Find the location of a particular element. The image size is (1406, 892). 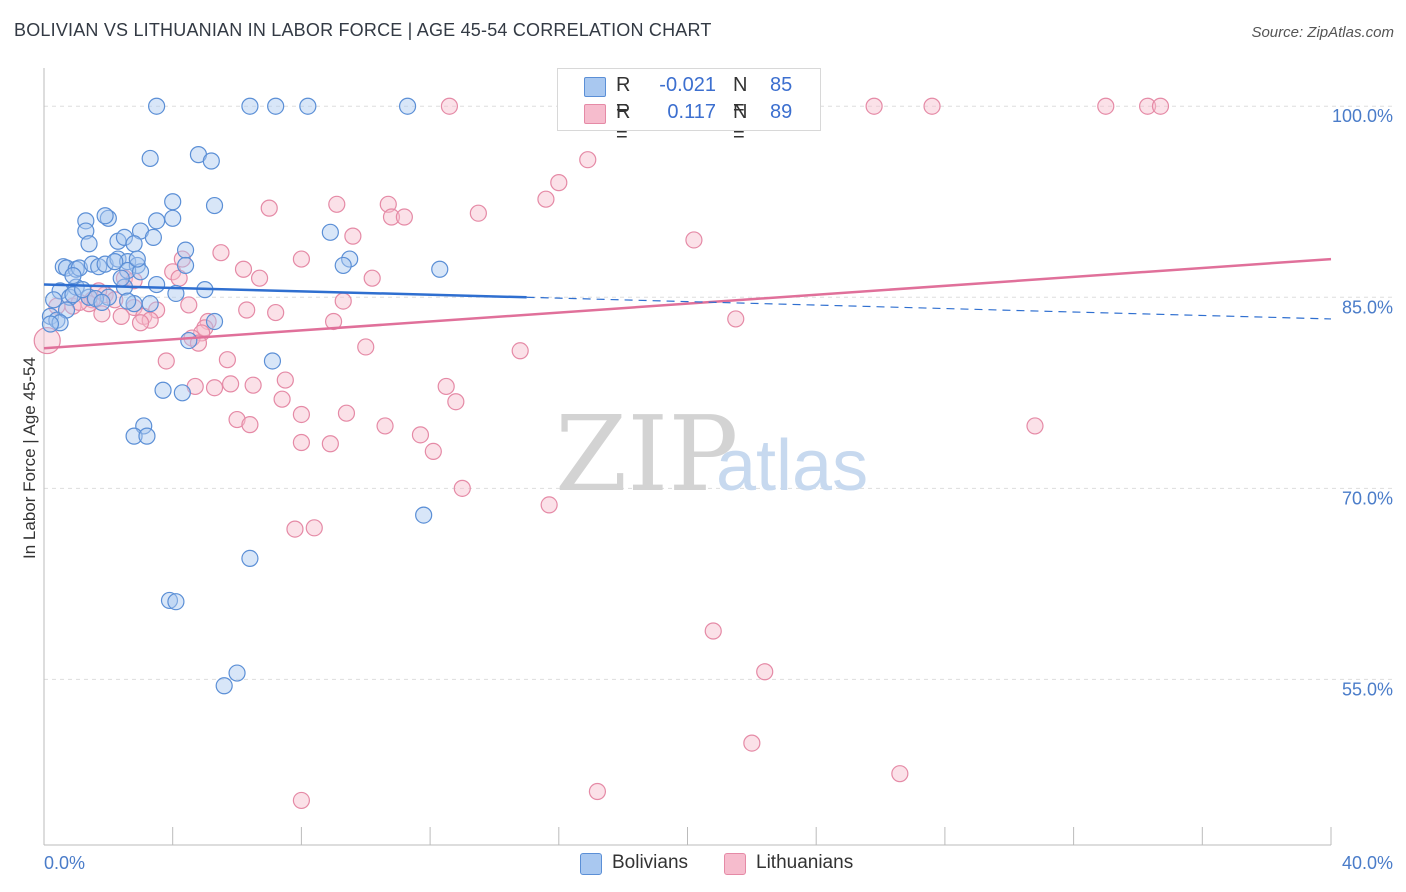

watermark-zip: ZIP is located at coordinates (646, 454).